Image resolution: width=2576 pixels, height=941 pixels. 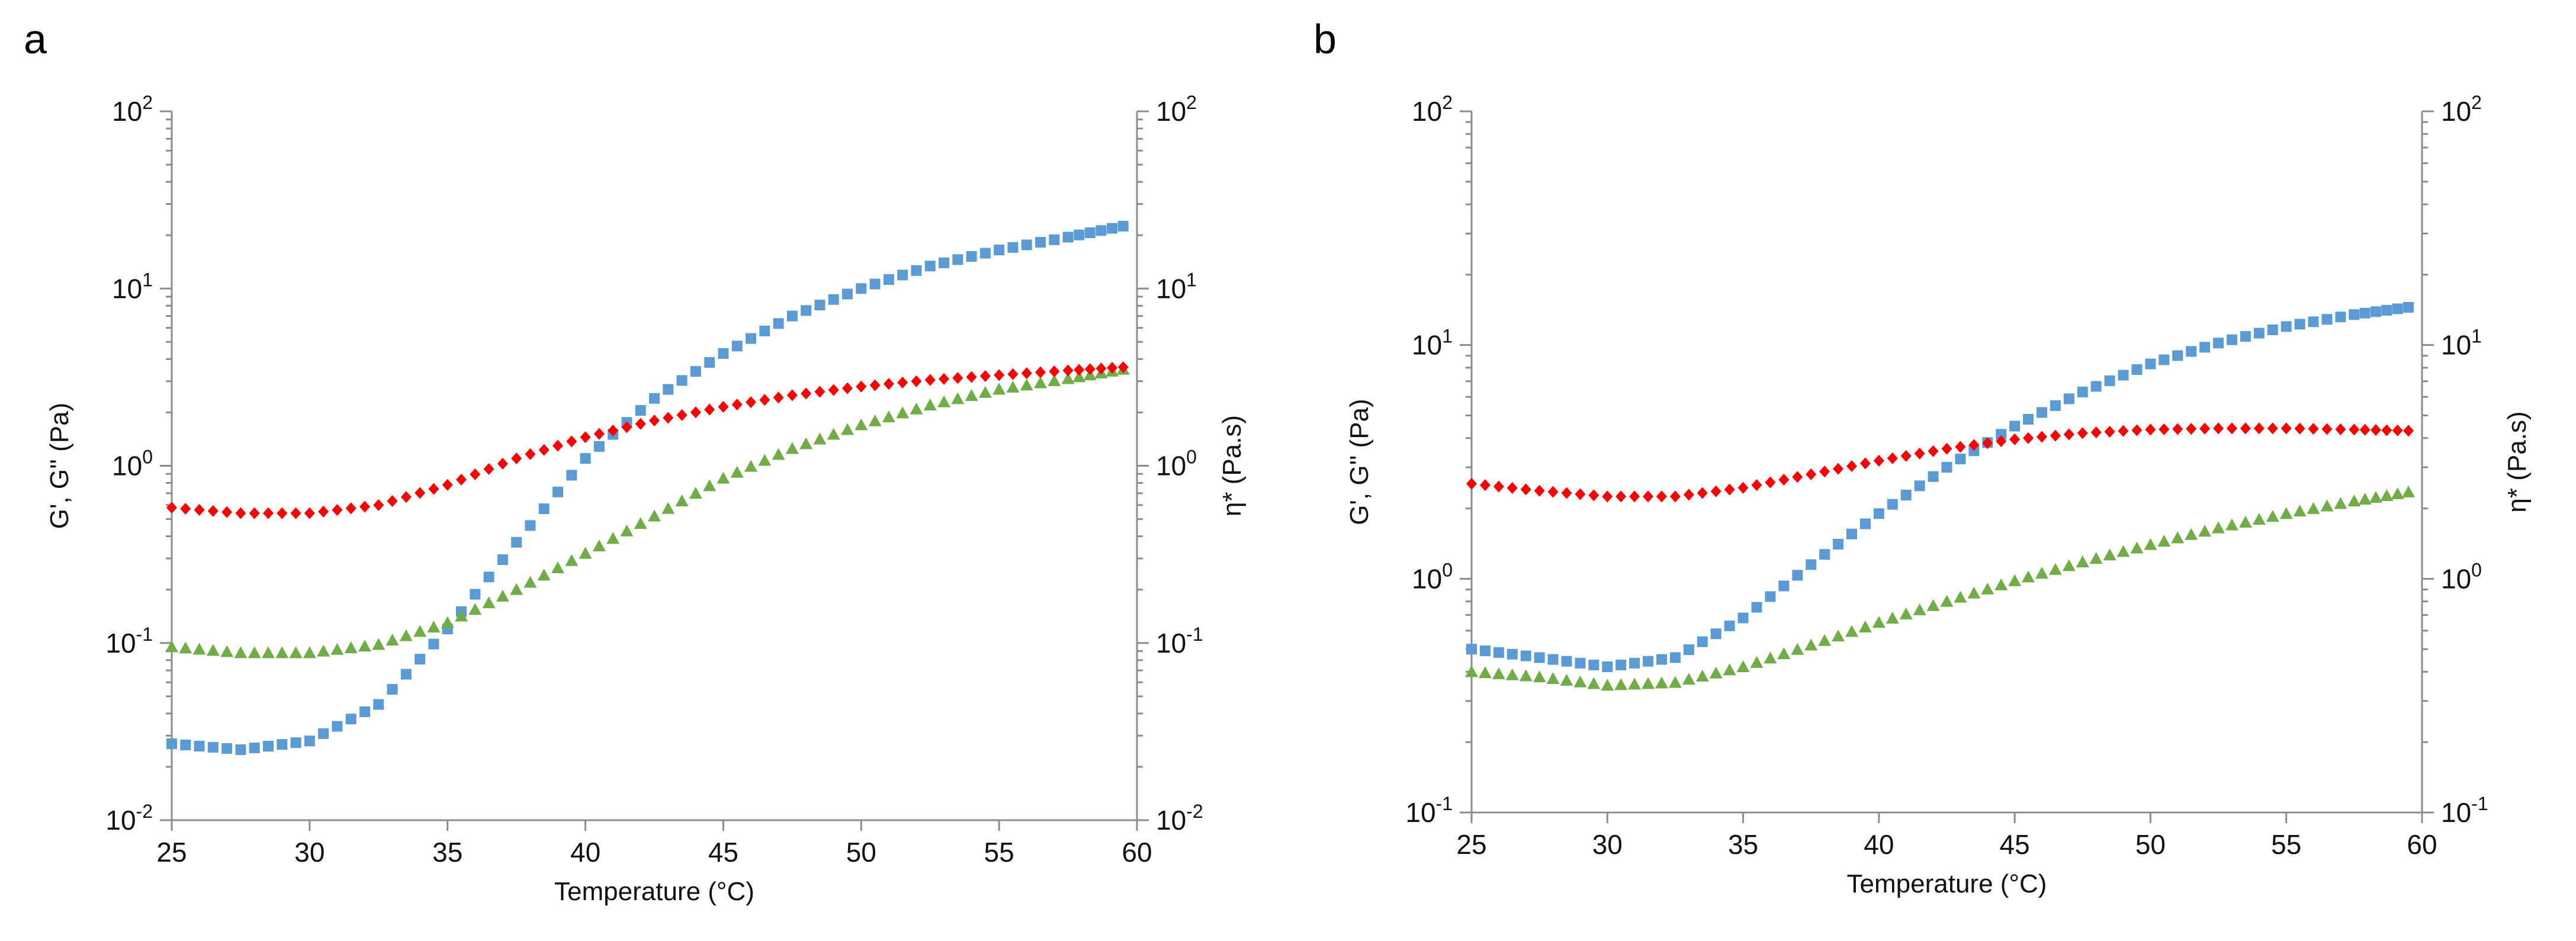 I want to click on y-tick-label-left: 10², so click(x=132, y=109).